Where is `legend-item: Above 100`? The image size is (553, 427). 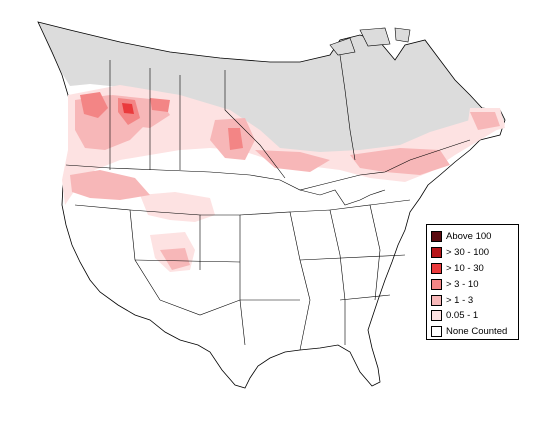 legend-item: Above 100 is located at coordinates (474, 237).